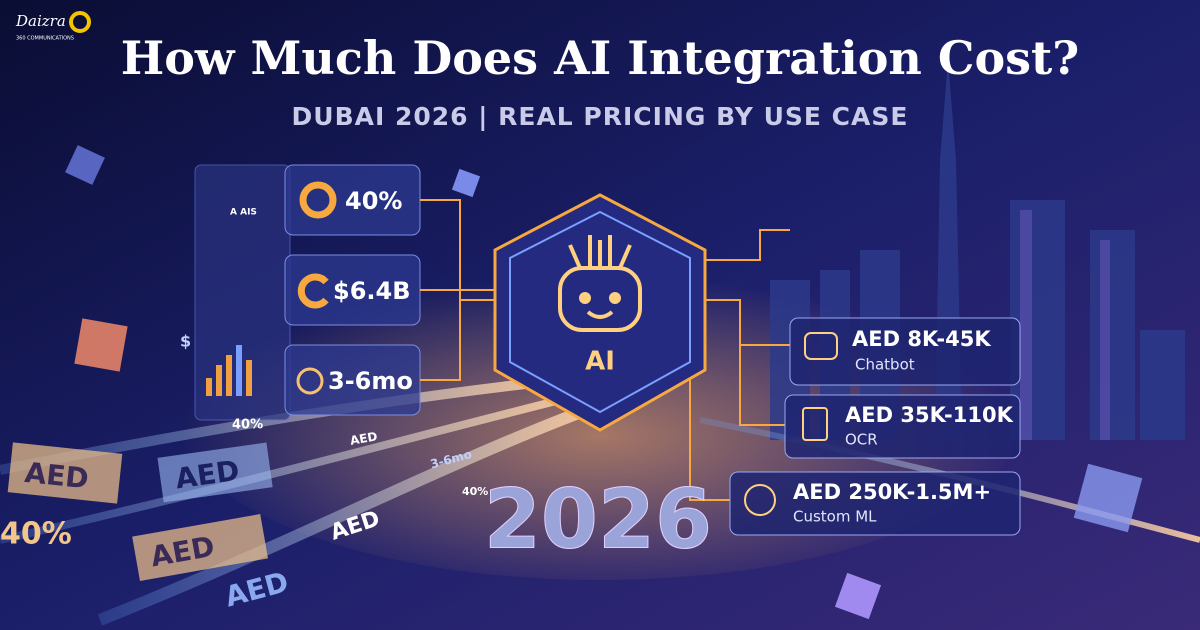  I want to click on logo-tagline: 360 COMMUNICATIONS, so click(45, 39).